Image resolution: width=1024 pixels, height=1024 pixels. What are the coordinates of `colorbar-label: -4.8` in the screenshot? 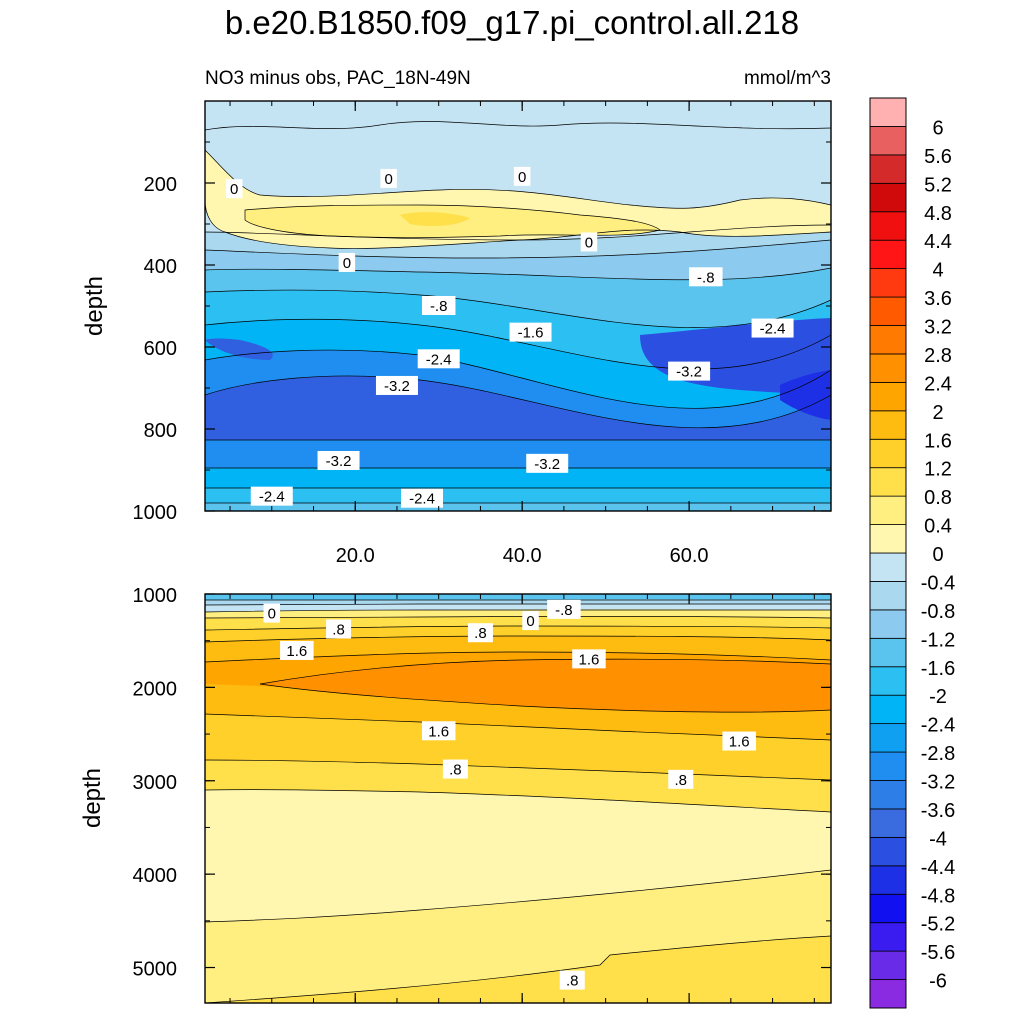 It's located at (938, 896).